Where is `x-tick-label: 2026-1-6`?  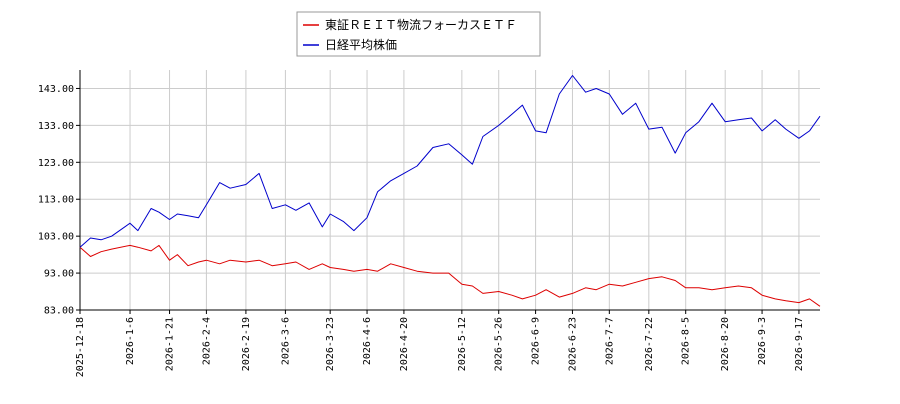
x-tick-label: 2026-1-6 is located at coordinates (130, 341).